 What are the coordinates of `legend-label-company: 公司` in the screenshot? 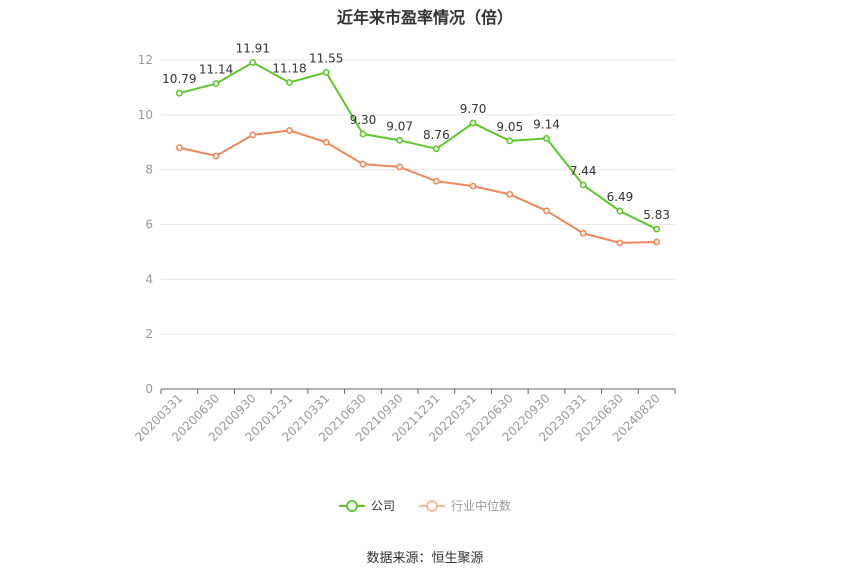 It's located at (382, 506).